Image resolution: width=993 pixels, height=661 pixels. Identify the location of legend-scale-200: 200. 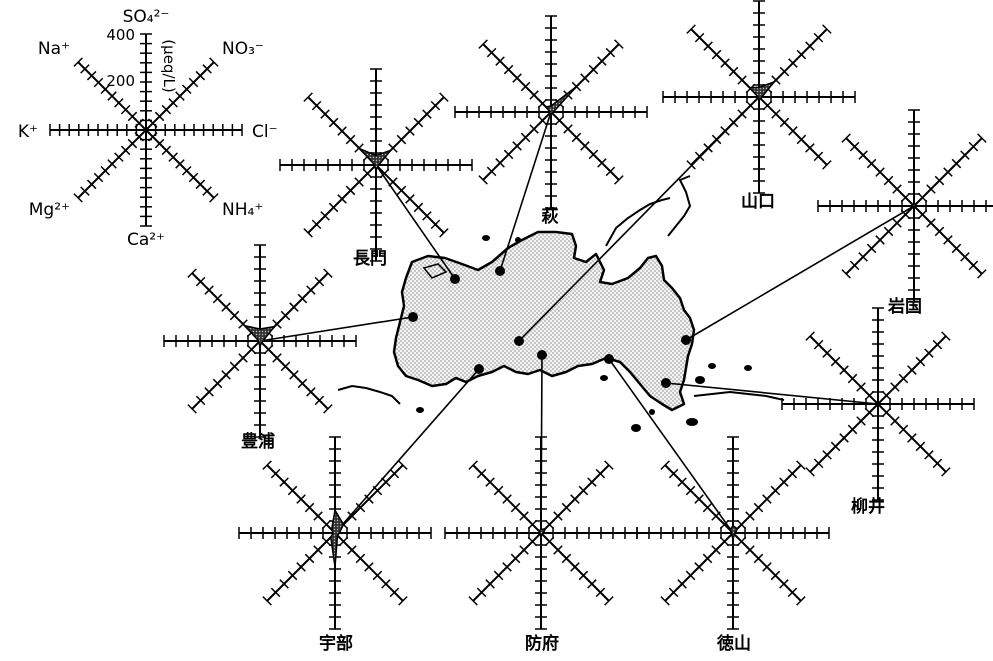
(120, 81).